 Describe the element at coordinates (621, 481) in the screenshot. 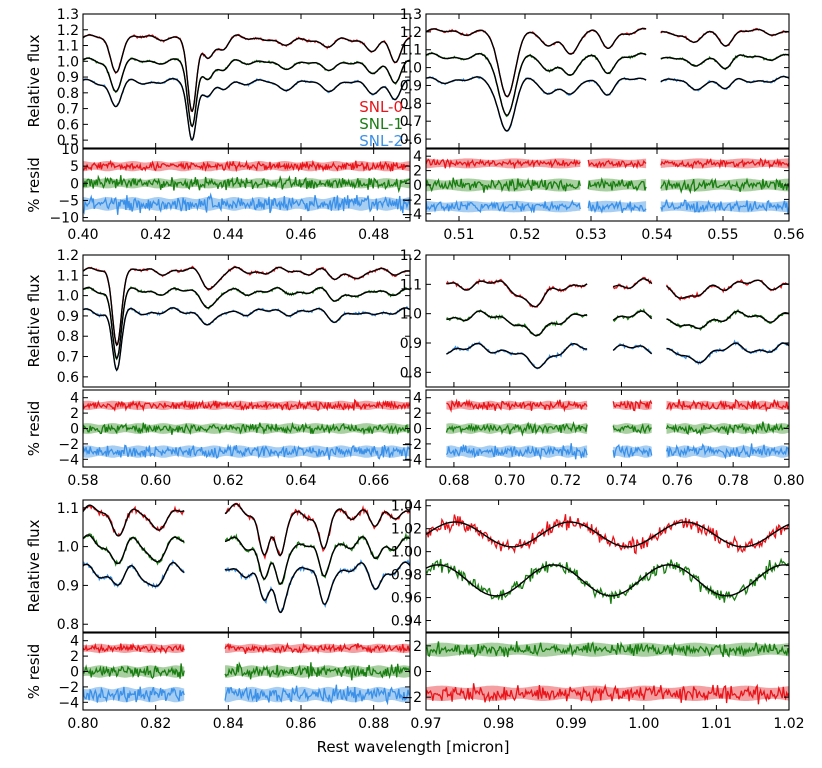

I see `x-tick-label: 0.74` at that location.